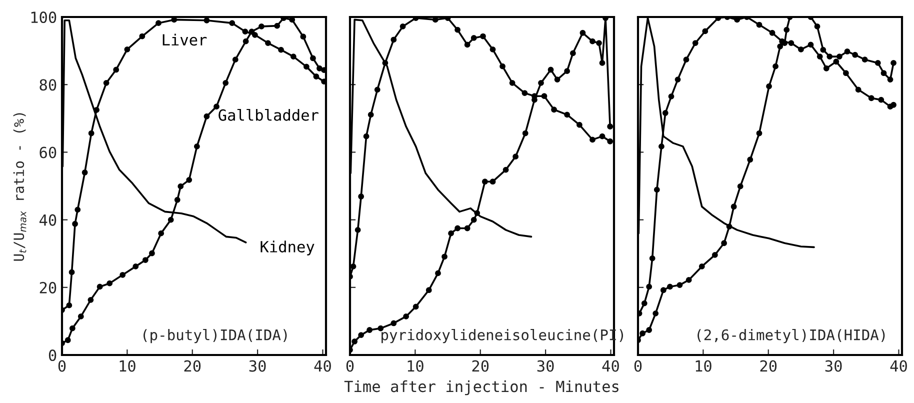  What do you see at coordinates (610, 366) in the screenshot?
I see `x-tick-label: 40` at bounding box center [610, 366].